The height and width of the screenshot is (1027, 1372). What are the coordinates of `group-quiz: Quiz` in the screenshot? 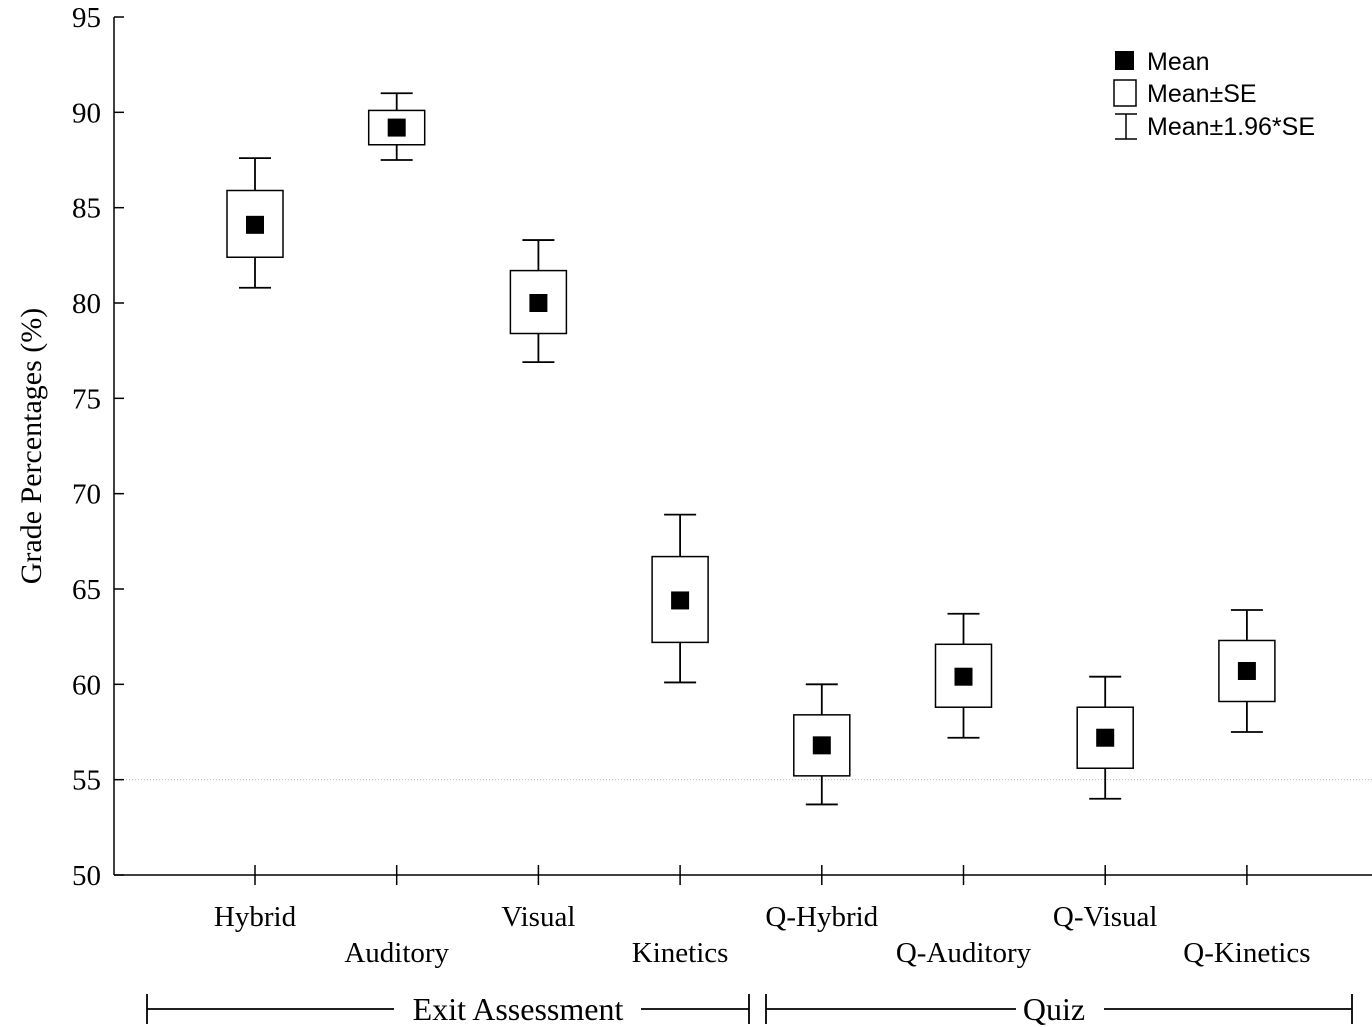 It's located at (1059, 1009).